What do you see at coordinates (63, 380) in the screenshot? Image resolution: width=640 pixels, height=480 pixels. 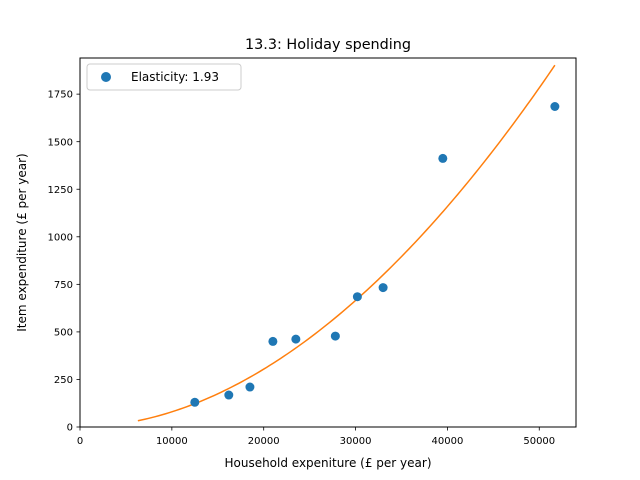 I see `y-tick-label: 250` at bounding box center [63, 380].